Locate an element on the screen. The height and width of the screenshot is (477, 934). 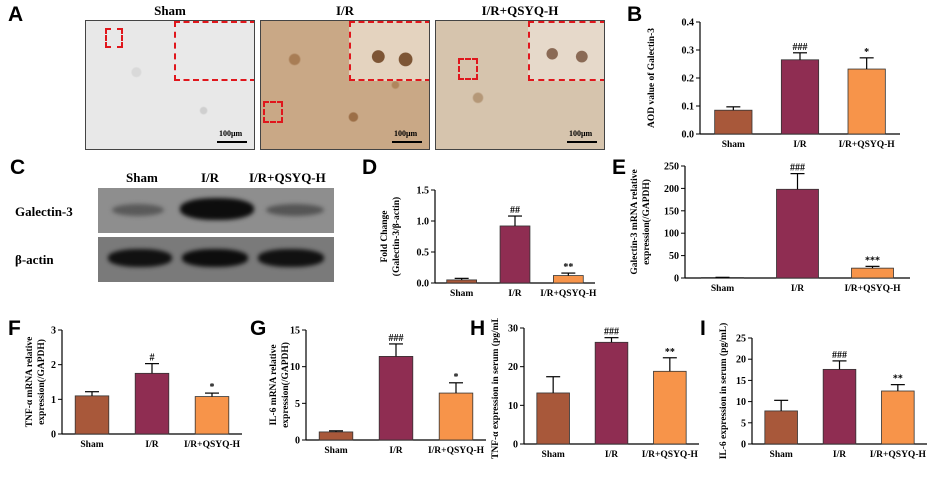
y-axis-title: AOD value of Galectin-3 is located at coordinates (652, 78).